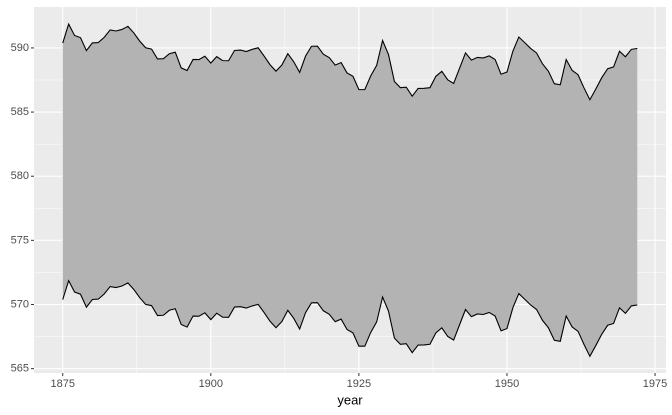 This screenshot has height=415, width=672. Describe the element at coordinates (20, 176) in the screenshot. I see `y-tick-label: 580` at that location.